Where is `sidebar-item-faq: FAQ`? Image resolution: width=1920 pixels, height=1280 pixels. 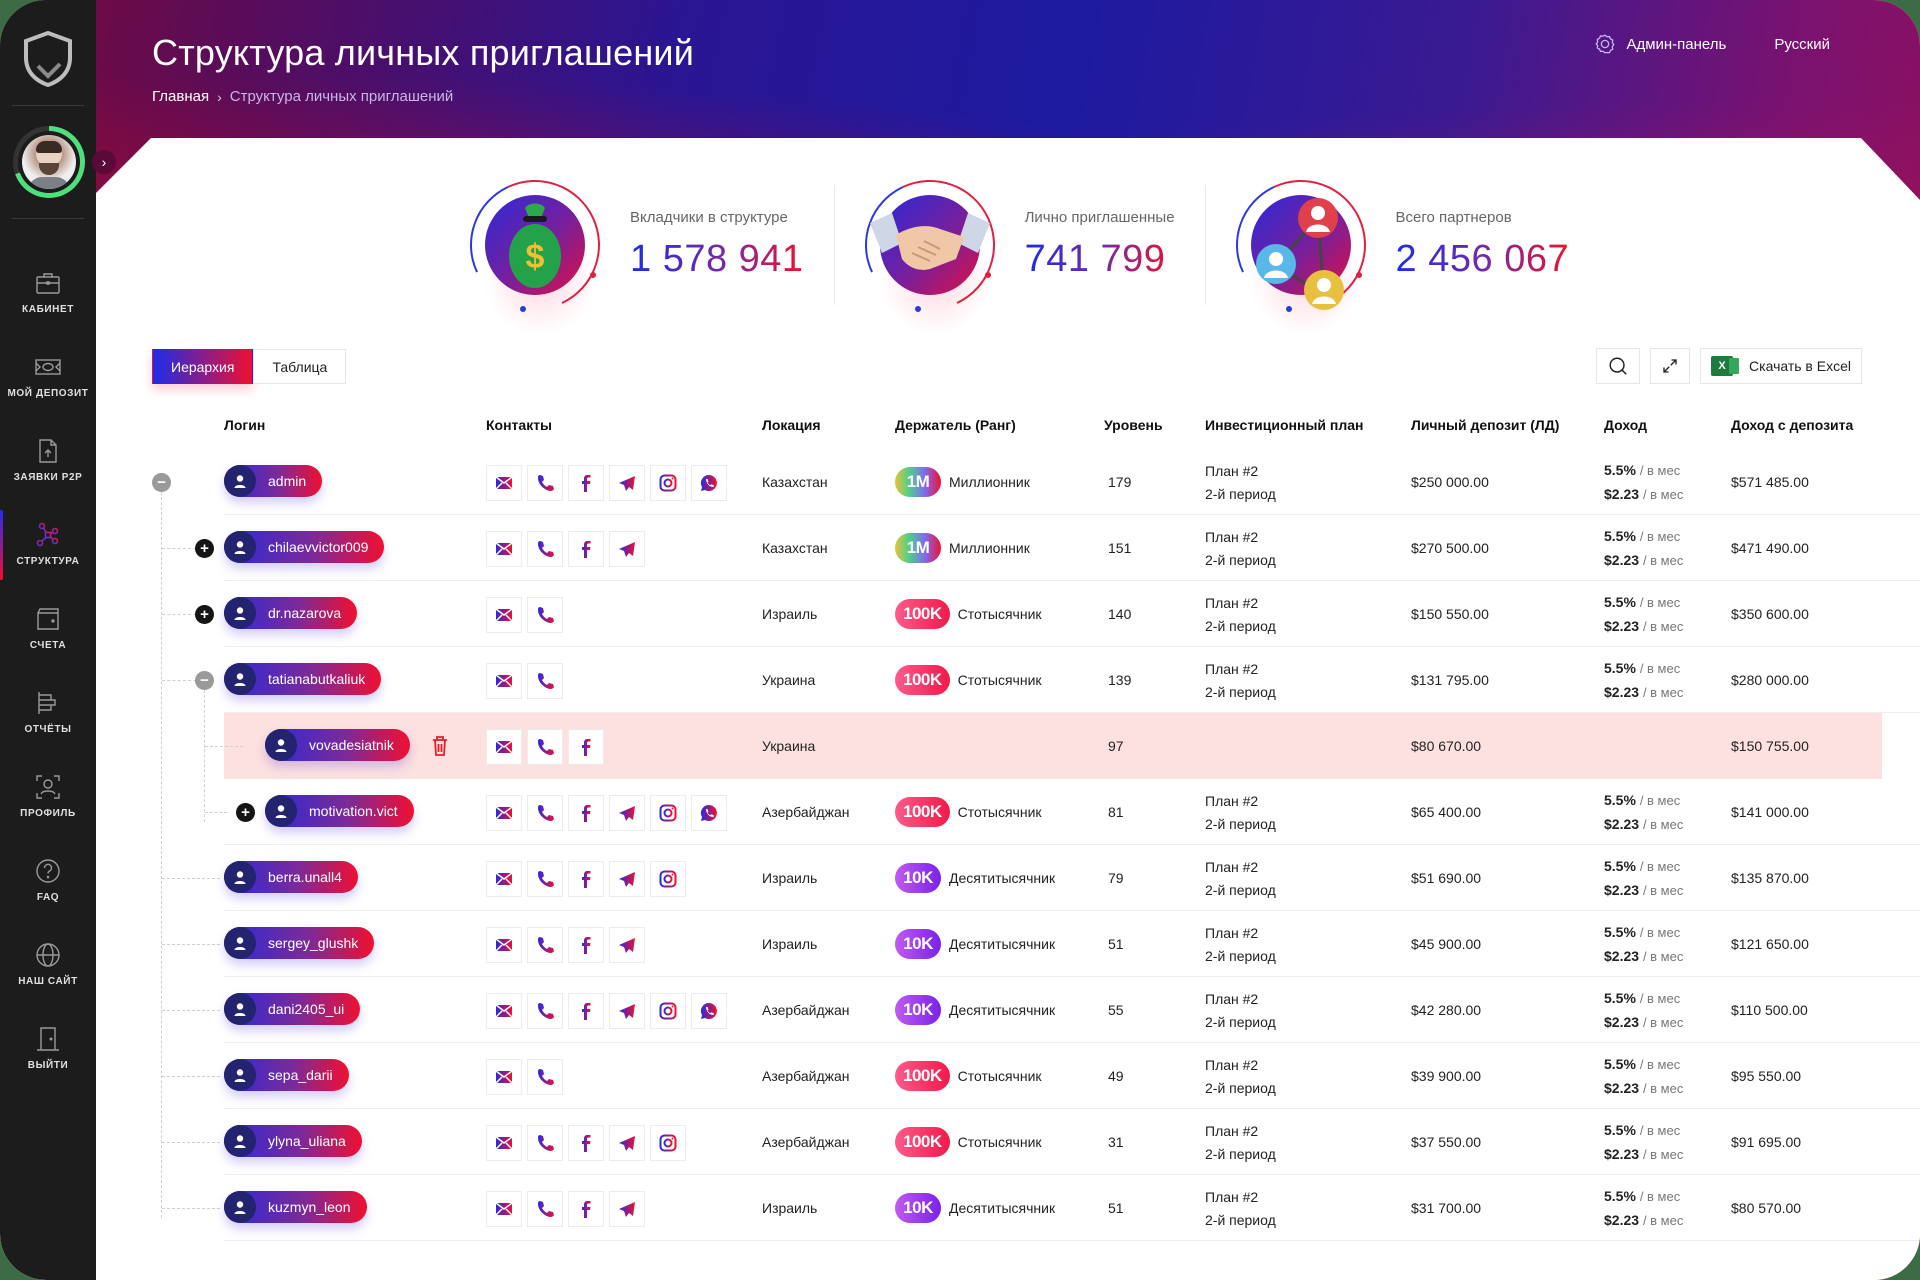 sidebar-item-faq: FAQ is located at coordinates (48, 880).